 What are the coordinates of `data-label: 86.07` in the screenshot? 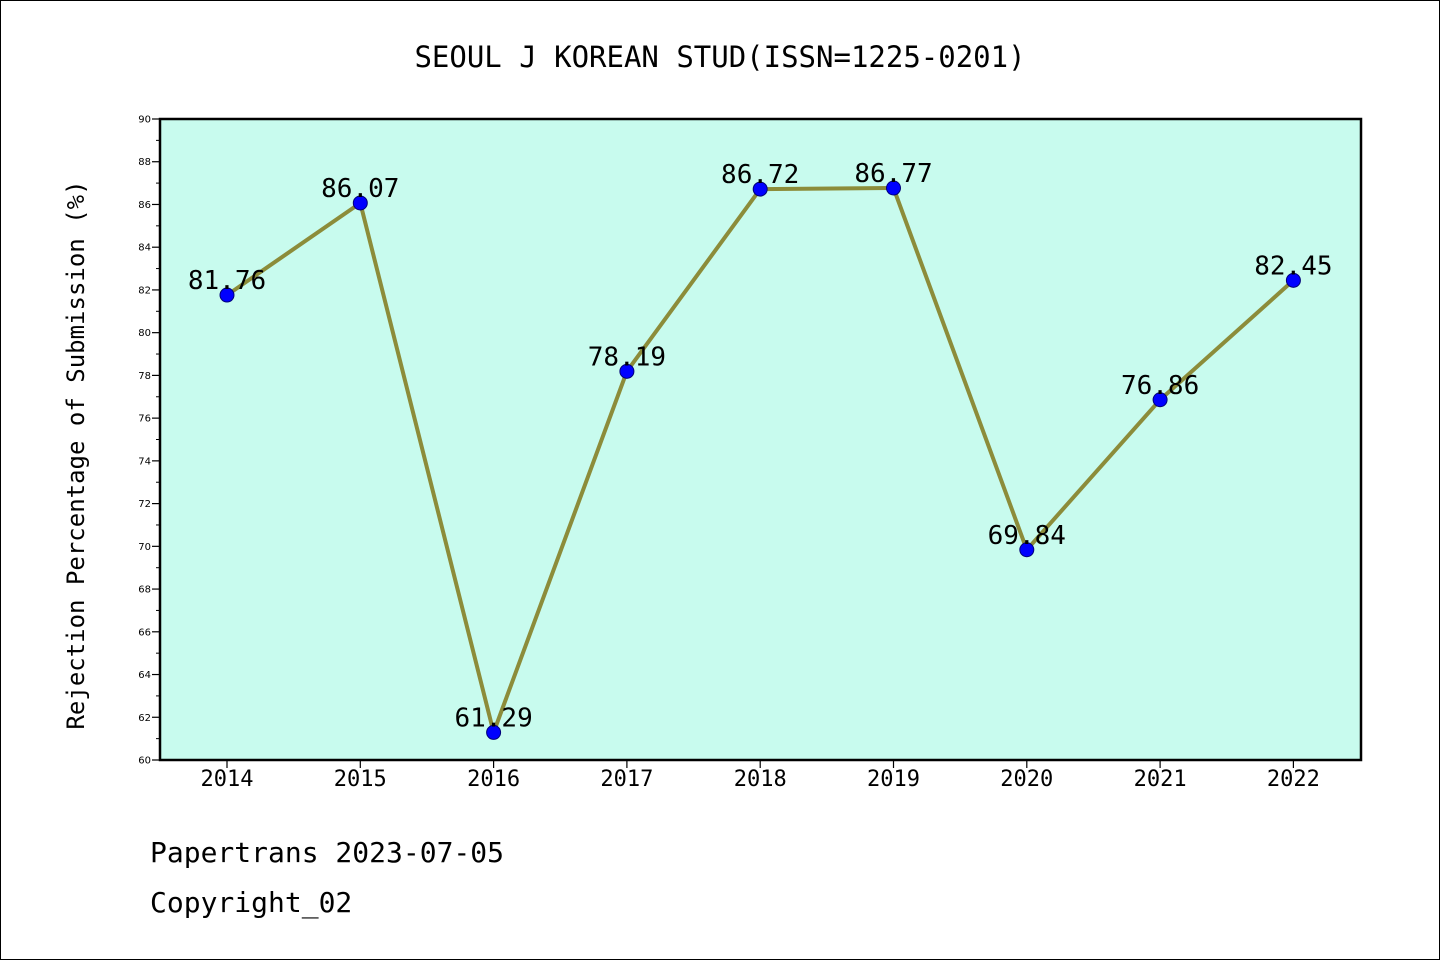 It's located at (360, 189).